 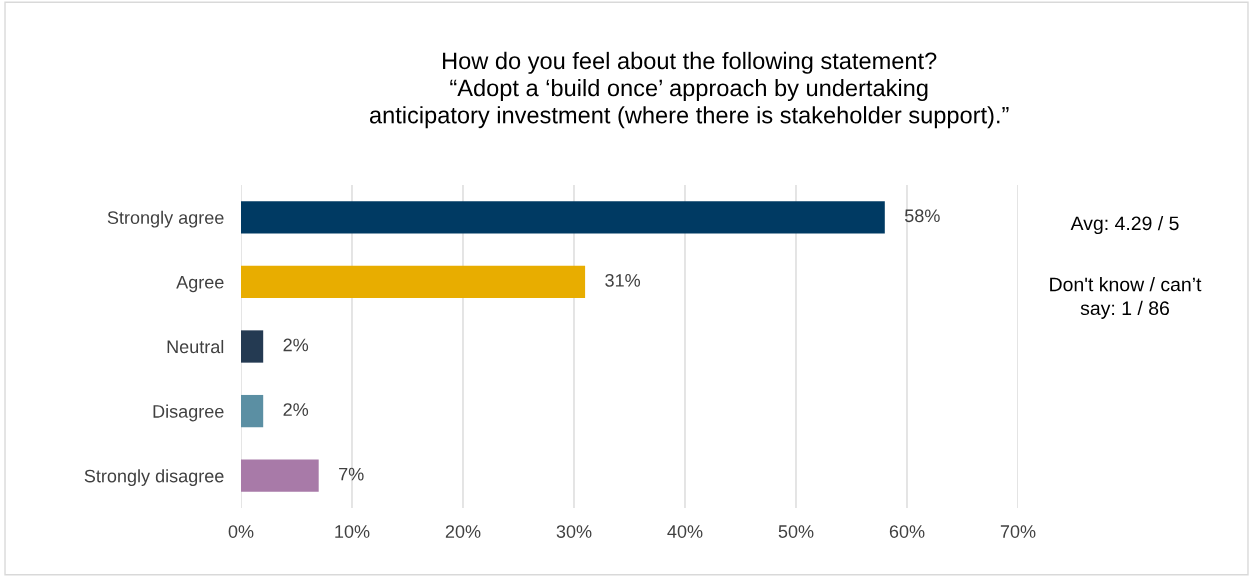 I want to click on data-label: 58%, so click(x=922, y=216).